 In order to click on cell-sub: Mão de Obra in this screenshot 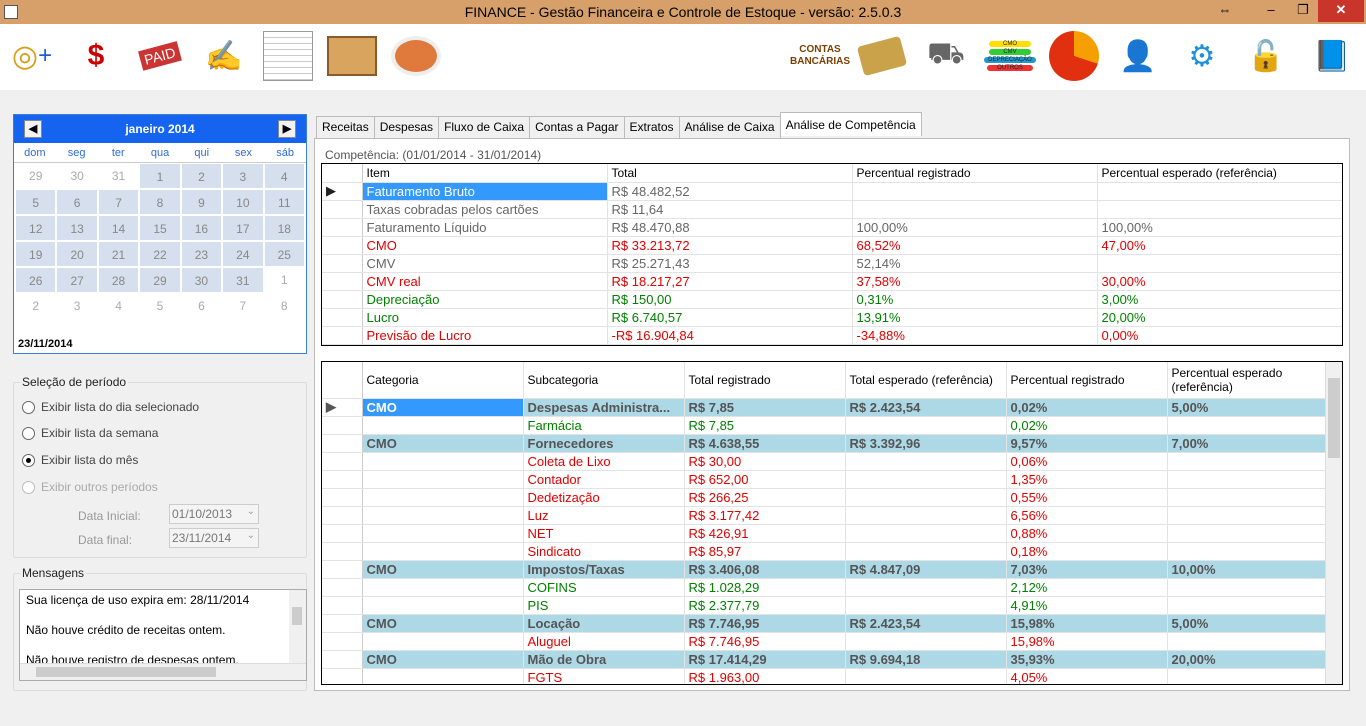, I will do `click(604, 659)`.